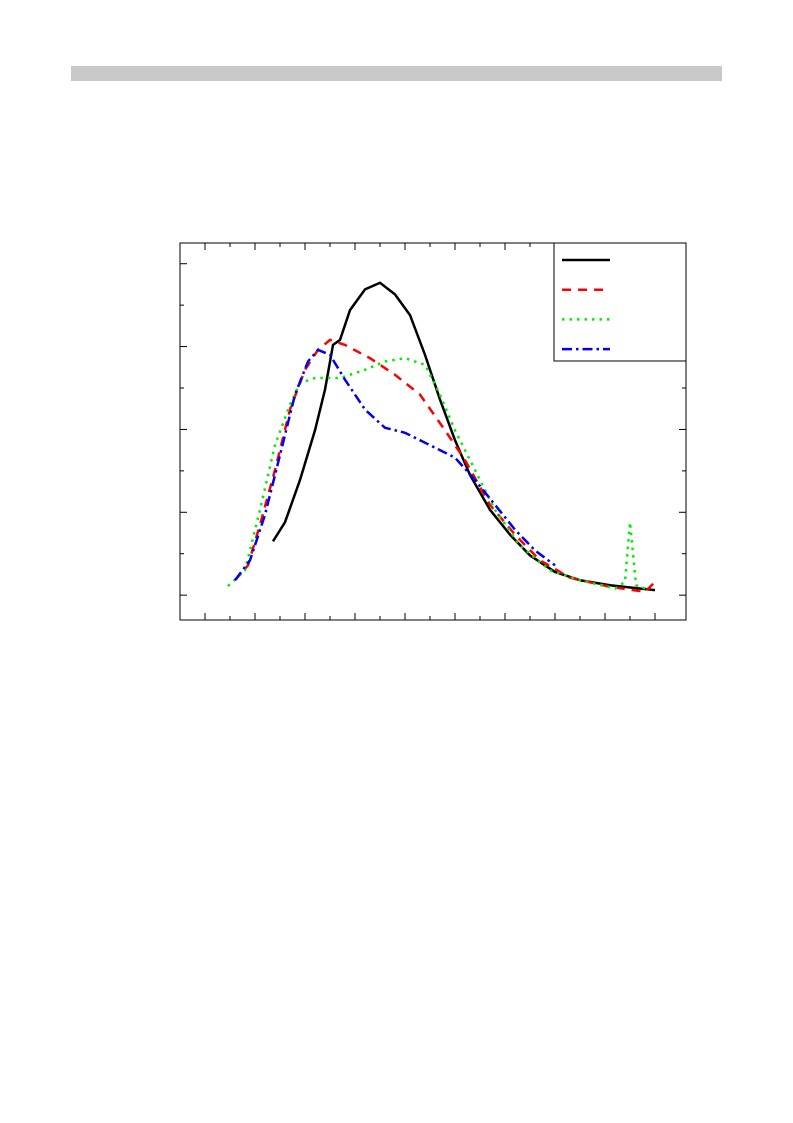  Describe the element at coordinates (396, 73) in the screenshot. I see `header-bar` at that location.